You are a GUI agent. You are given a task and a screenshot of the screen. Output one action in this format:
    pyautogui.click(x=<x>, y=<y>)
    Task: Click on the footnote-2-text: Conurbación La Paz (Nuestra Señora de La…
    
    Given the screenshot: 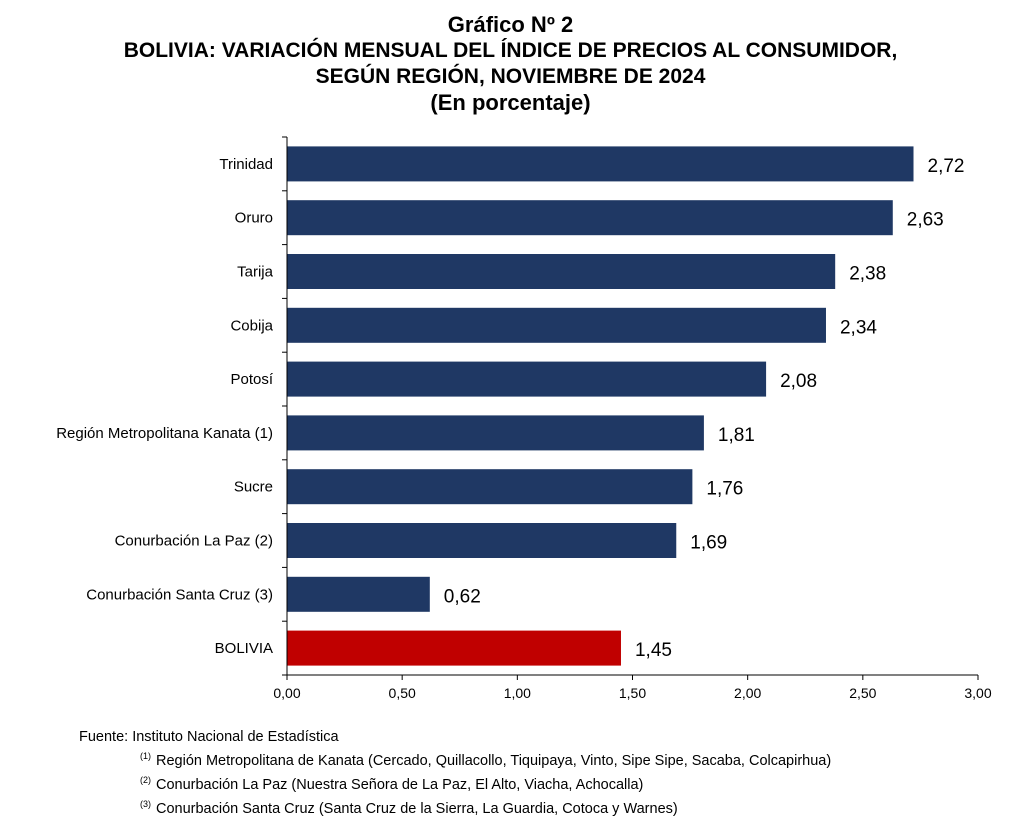 What is the action you would take?
    pyautogui.click(x=400, y=785)
    